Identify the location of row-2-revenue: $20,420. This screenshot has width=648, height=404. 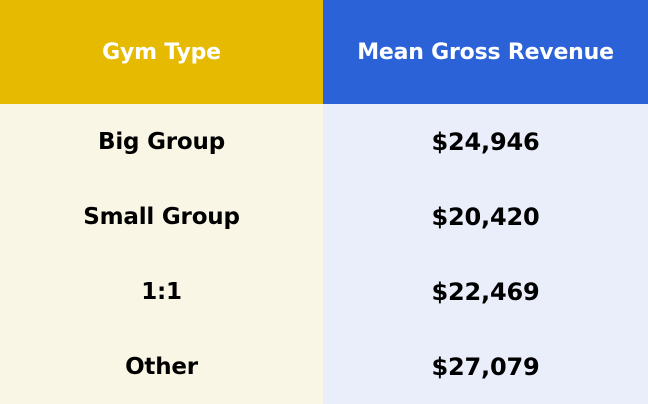
(485, 216).